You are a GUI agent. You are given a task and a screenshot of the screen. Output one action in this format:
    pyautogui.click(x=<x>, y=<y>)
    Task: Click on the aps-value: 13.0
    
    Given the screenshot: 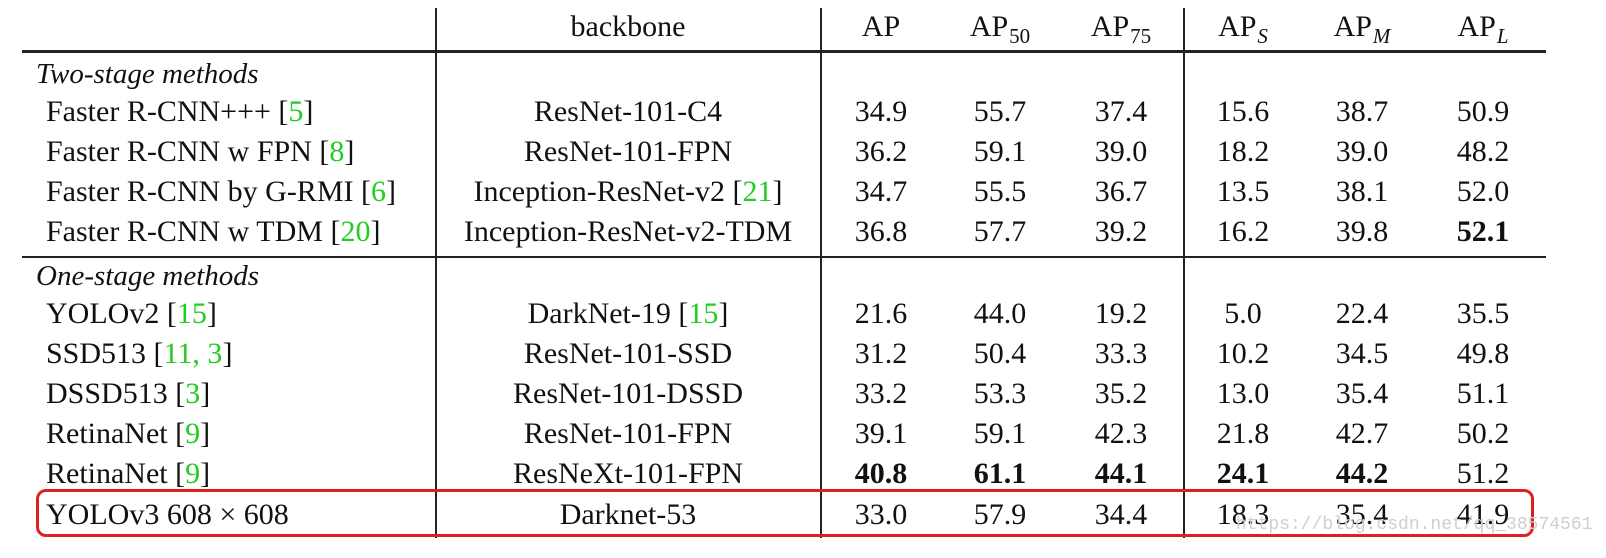 What is the action you would take?
    pyautogui.click(x=1243, y=393)
    